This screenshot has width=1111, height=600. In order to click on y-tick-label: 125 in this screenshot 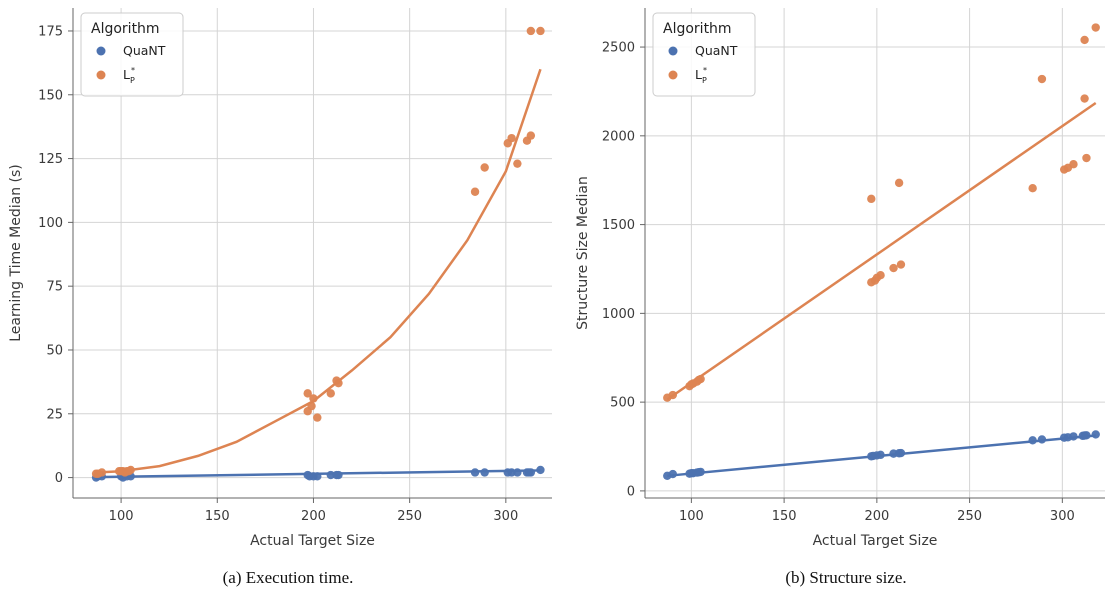, I will do `click(50, 159)`.